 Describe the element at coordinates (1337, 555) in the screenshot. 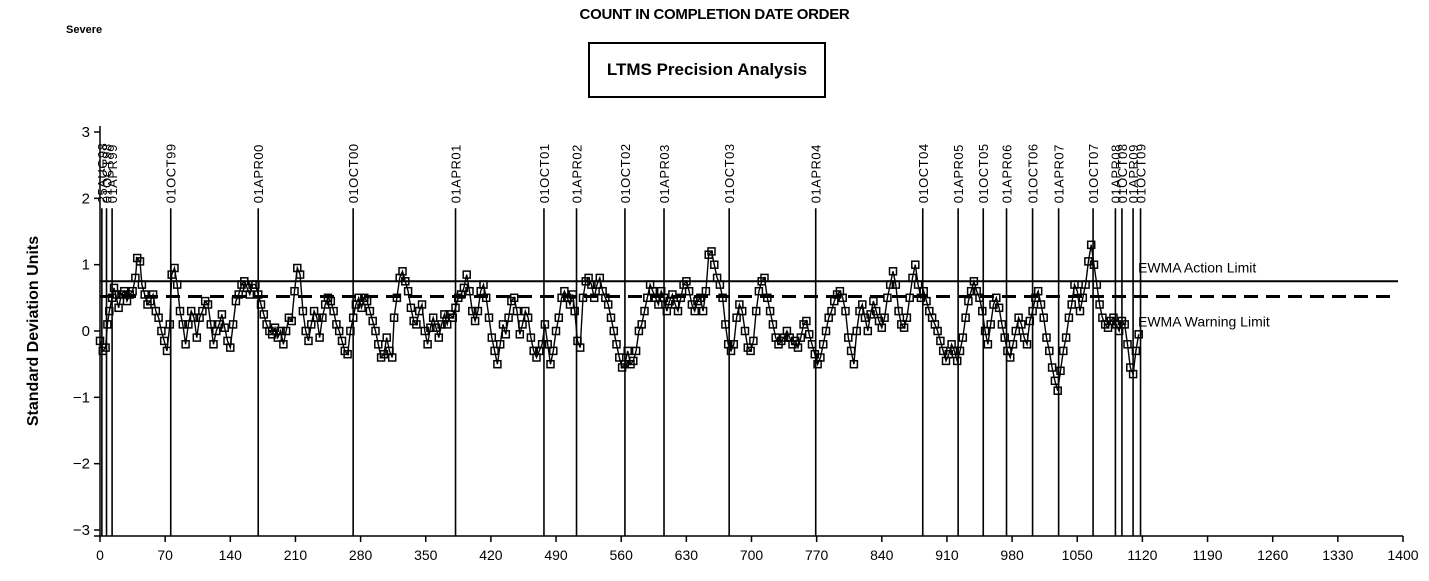

I see `x-tick-label: 1330` at that location.